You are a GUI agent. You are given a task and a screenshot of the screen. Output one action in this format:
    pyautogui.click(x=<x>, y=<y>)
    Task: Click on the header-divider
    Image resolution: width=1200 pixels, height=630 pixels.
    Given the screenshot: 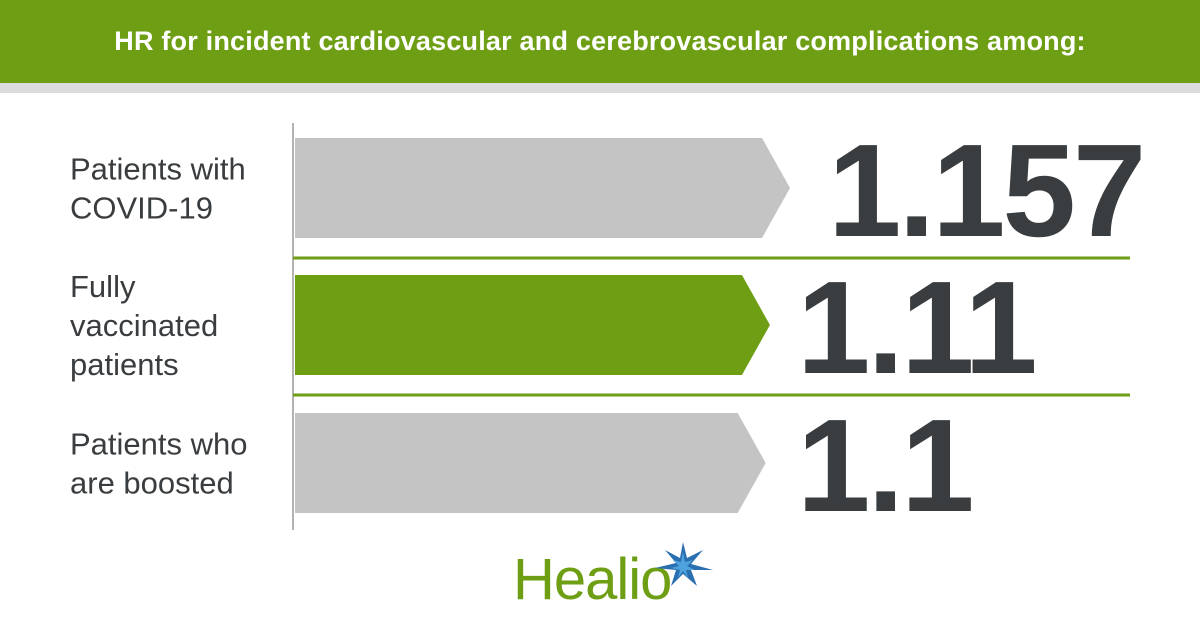 What is the action you would take?
    pyautogui.click(x=600, y=88)
    